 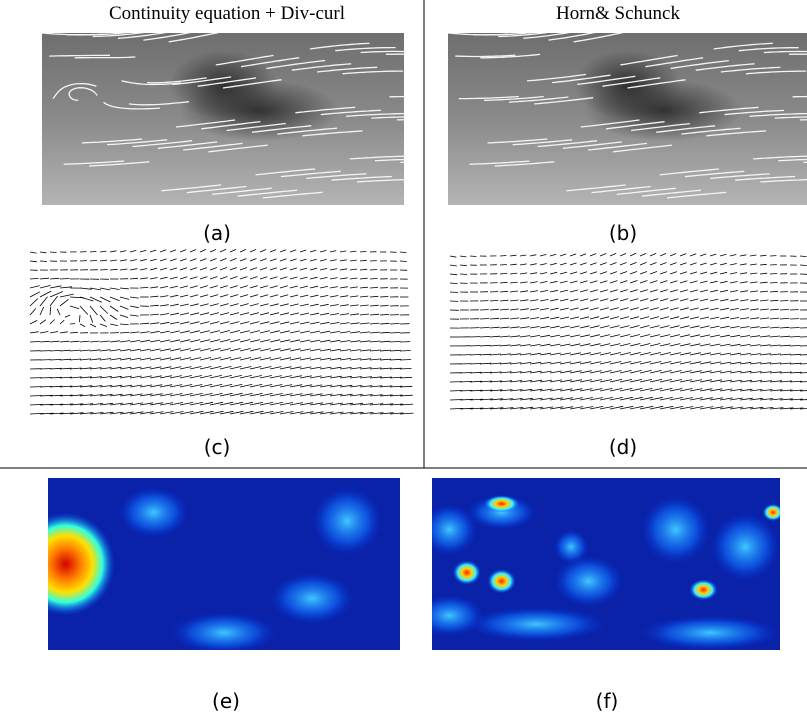 What do you see at coordinates (223, 119) in the screenshot?
I see `image-panel` at bounding box center [223, 119].